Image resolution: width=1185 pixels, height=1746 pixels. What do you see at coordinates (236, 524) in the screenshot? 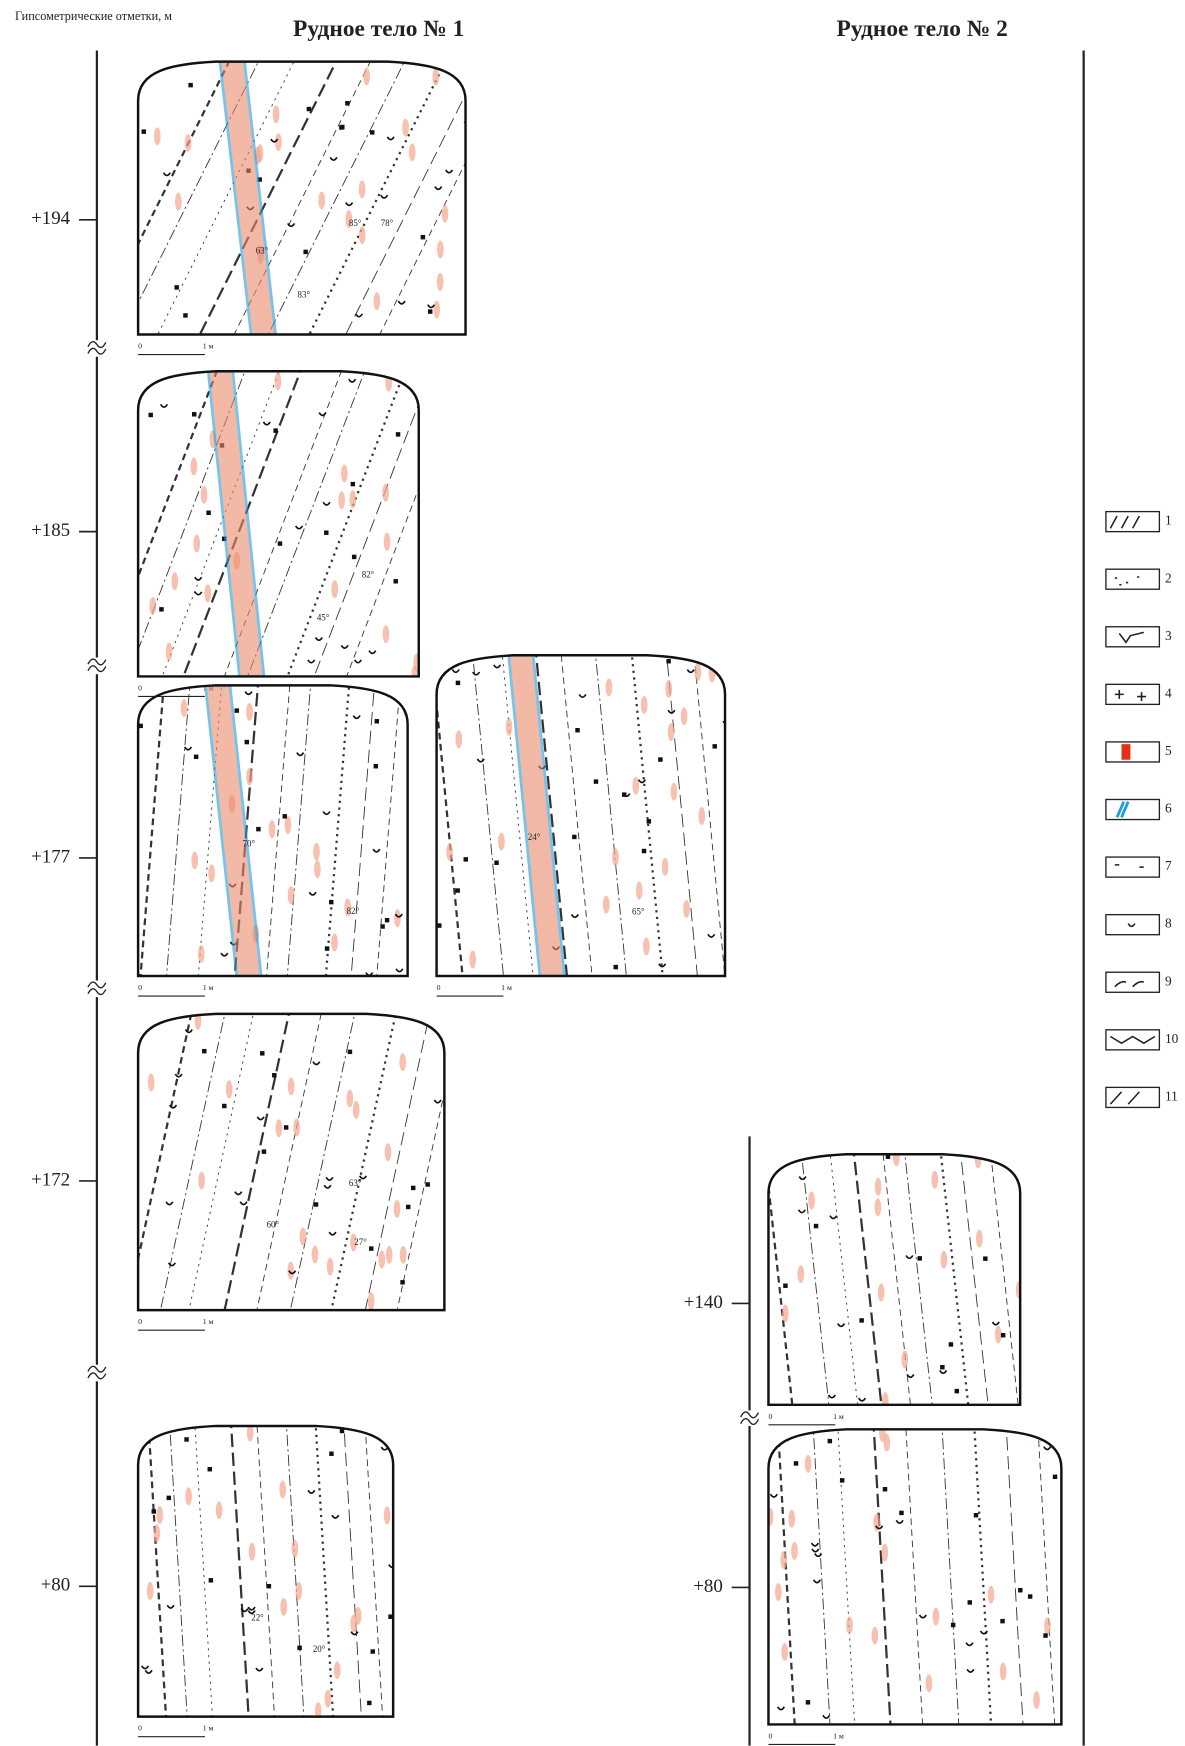
I see `ore-vein` at bounding box center [236, 524].